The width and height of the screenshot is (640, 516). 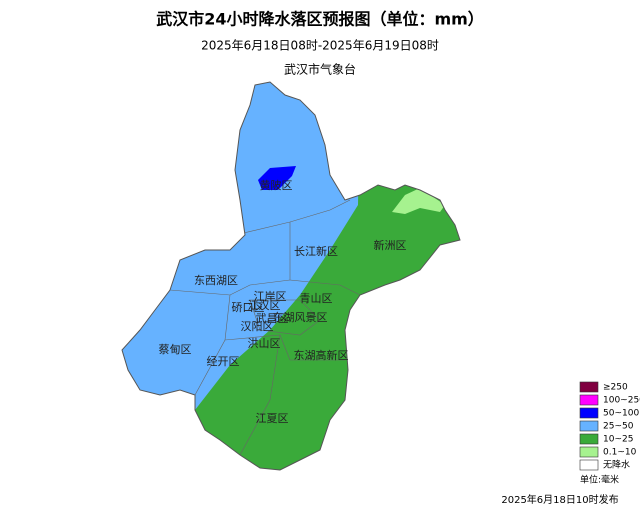 I want to click on district-label: 经开区, so click(x=223, y=361).